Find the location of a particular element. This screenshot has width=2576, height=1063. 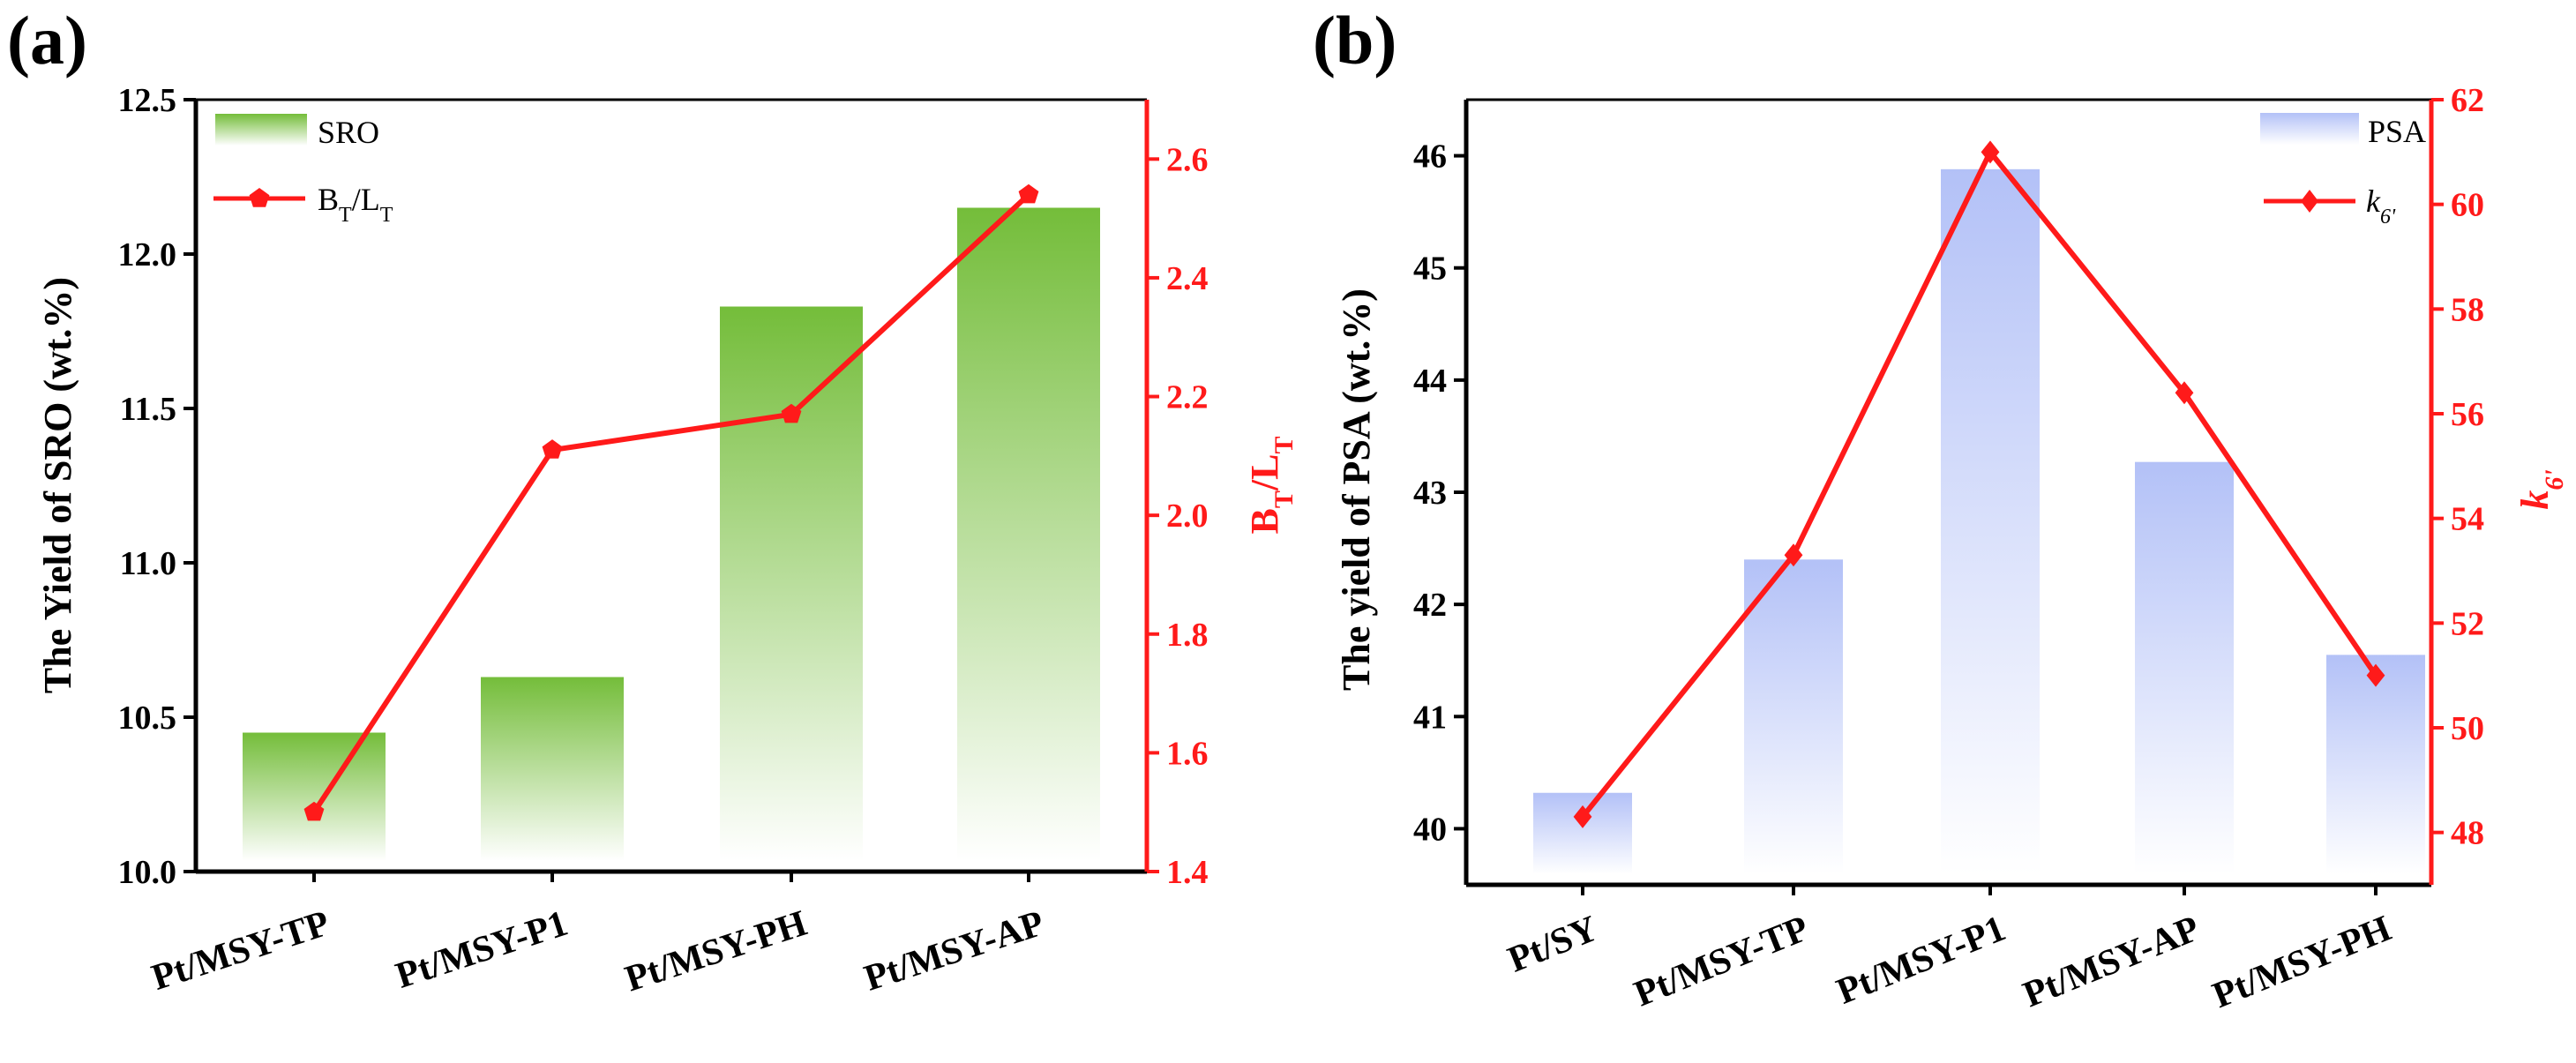

chart-b-left-tick-label-3: 43 is located at coordinates (1430, 493).